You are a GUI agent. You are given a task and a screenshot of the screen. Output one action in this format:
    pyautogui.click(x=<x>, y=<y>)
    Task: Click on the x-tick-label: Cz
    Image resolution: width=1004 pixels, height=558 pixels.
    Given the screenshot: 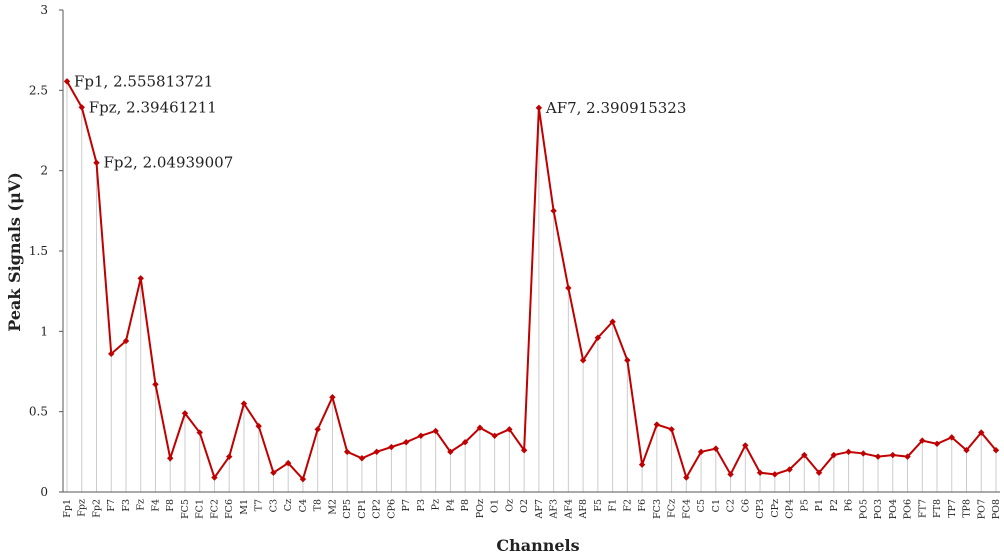 What is the action you would take?
    pyautogui.click(x=288, y=505)
    